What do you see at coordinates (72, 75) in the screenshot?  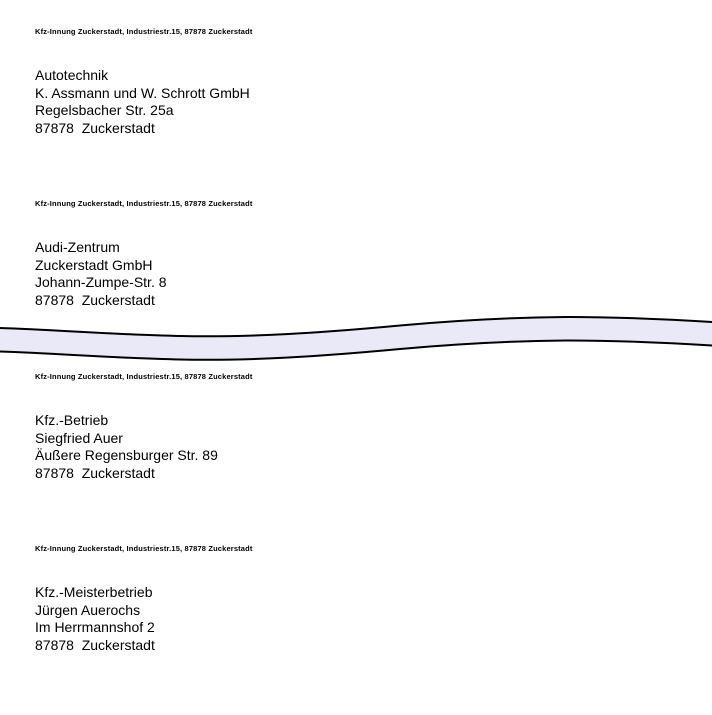 I see `address-line-company: Autotechnik` at bounding box center [72, 75].